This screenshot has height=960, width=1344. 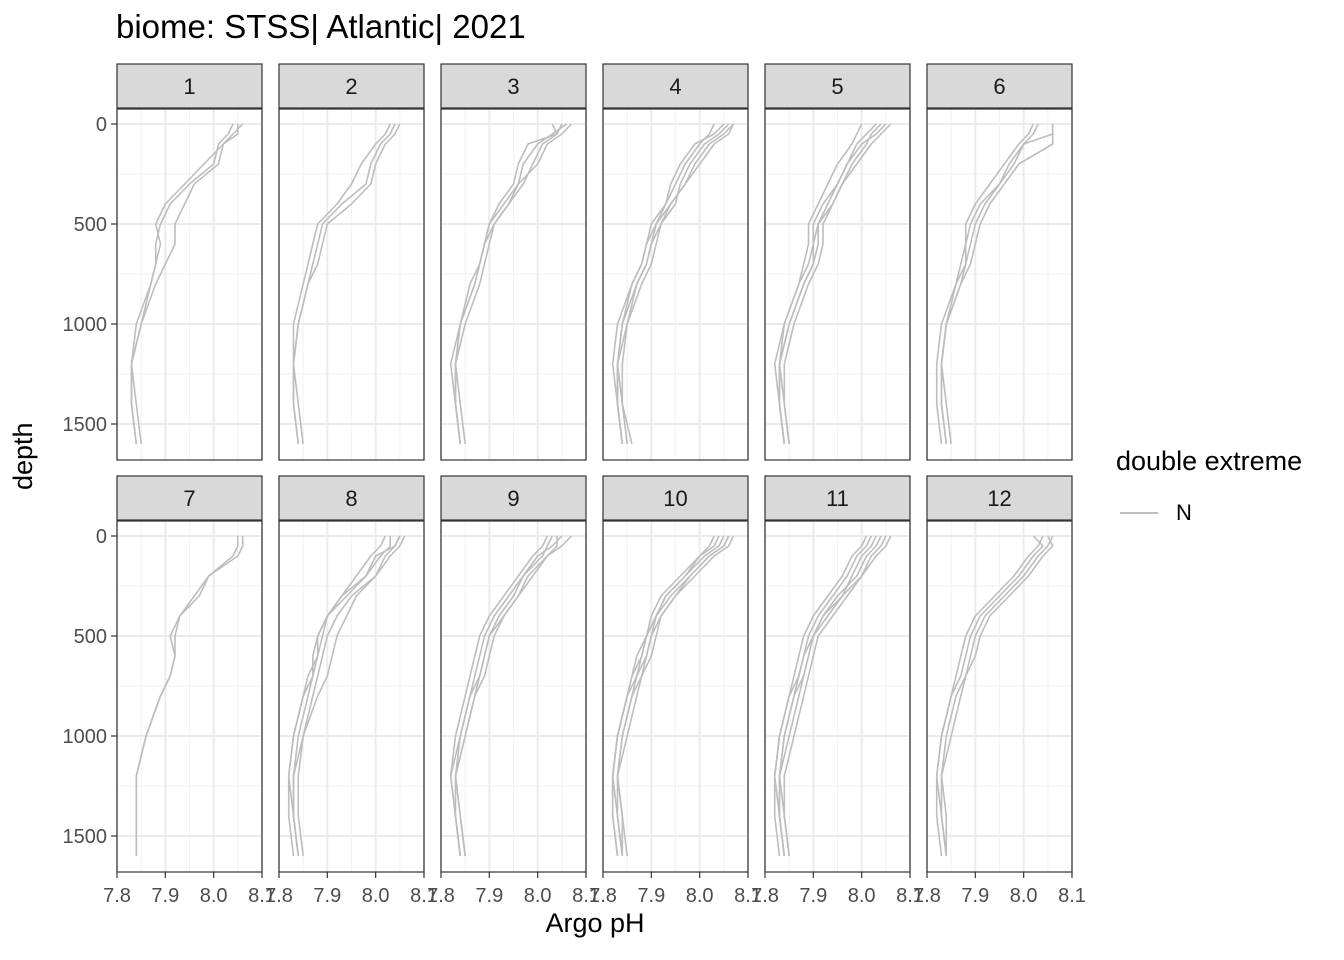 I want to click on facet-strip-label: 2, so click(x=351, y=86).